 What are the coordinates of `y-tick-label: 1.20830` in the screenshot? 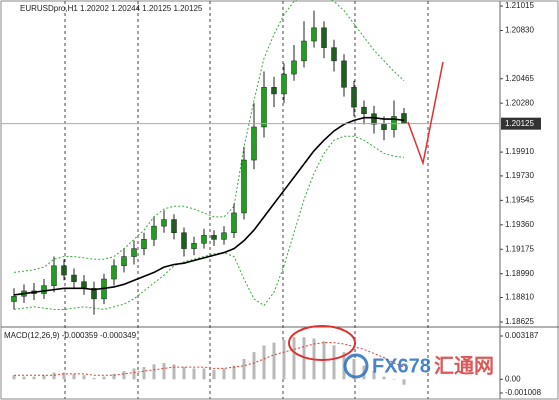 It's located at (519, 30).